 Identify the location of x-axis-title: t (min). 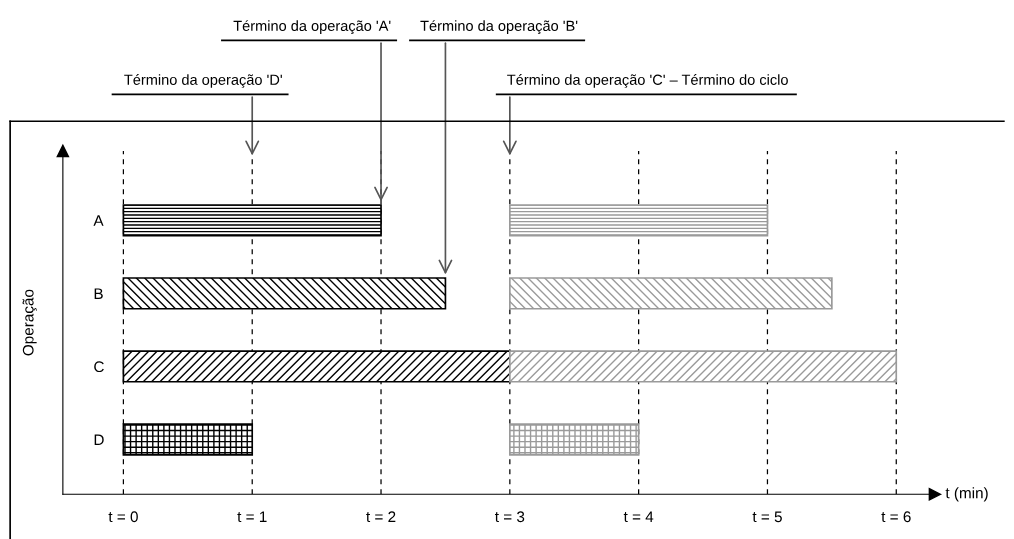
(966, 494).